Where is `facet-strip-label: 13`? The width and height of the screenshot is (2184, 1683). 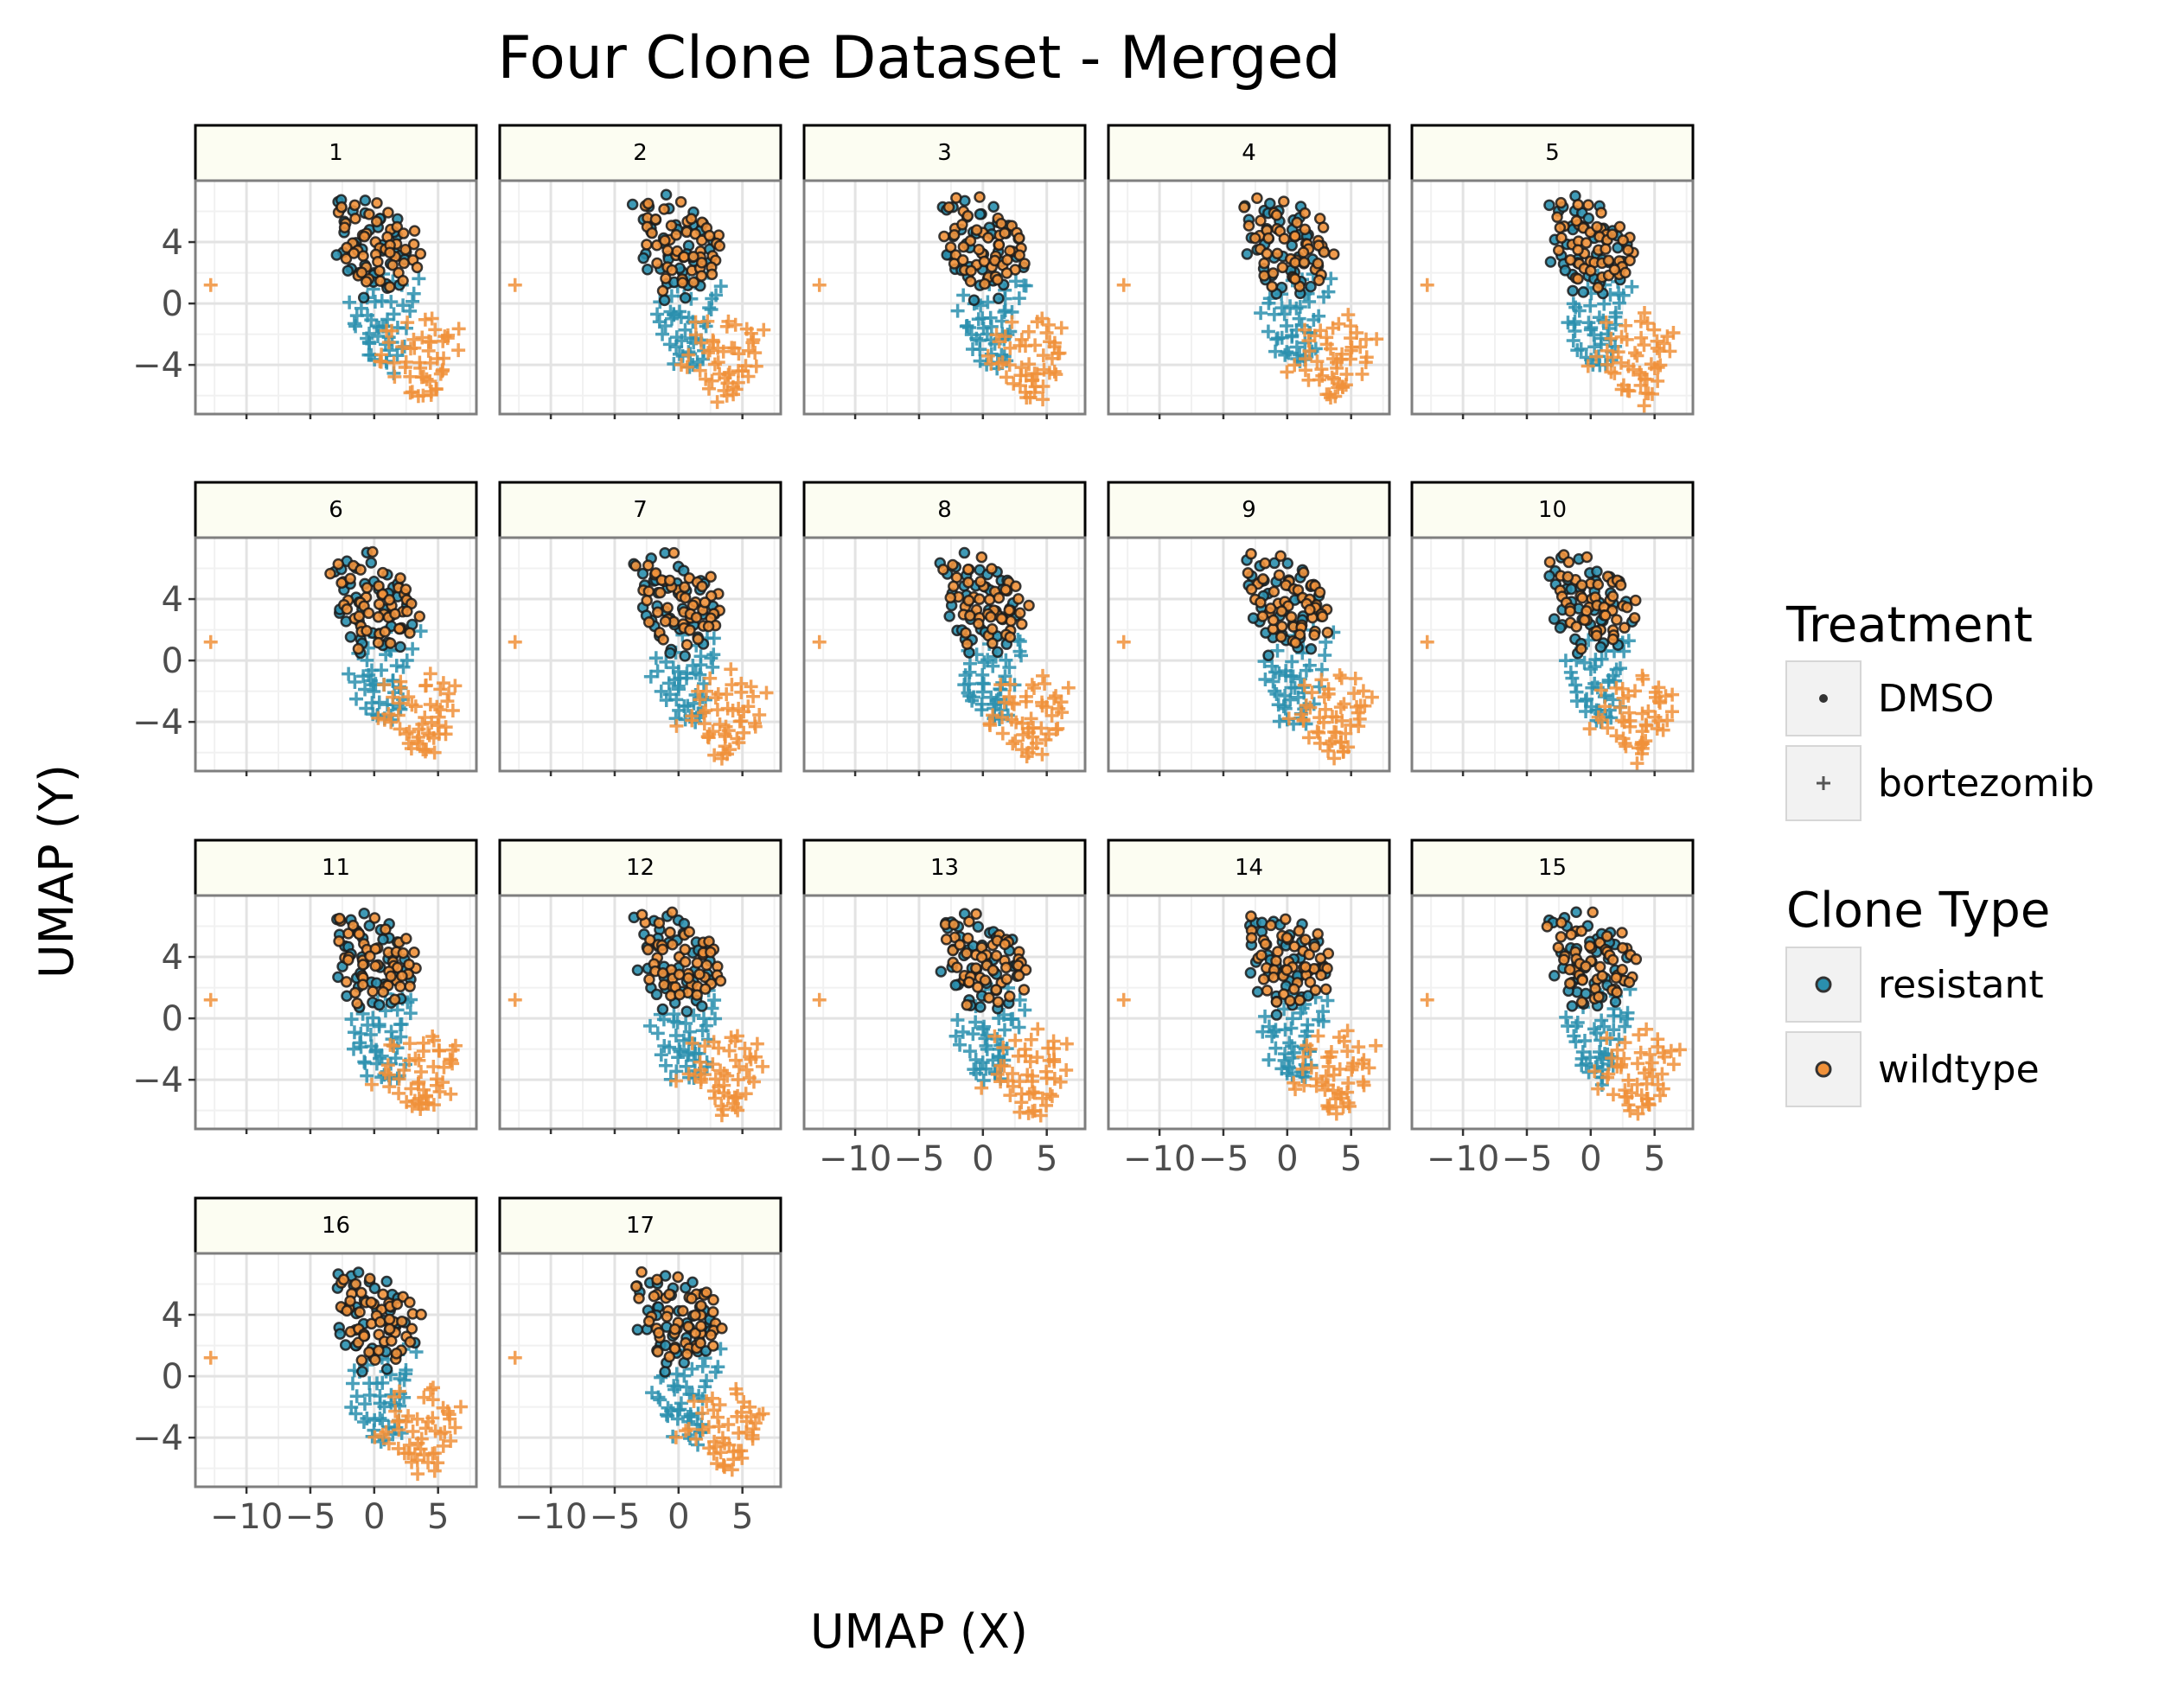 facet-strip-label: 13 is located at coordinates (944, 868).